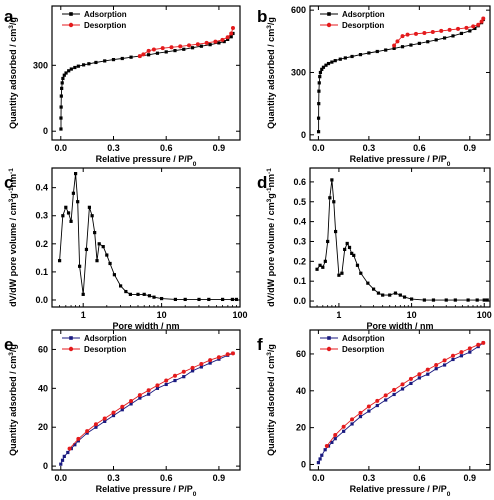  I want to click on y-tick-label: 20, so click(301, 428).